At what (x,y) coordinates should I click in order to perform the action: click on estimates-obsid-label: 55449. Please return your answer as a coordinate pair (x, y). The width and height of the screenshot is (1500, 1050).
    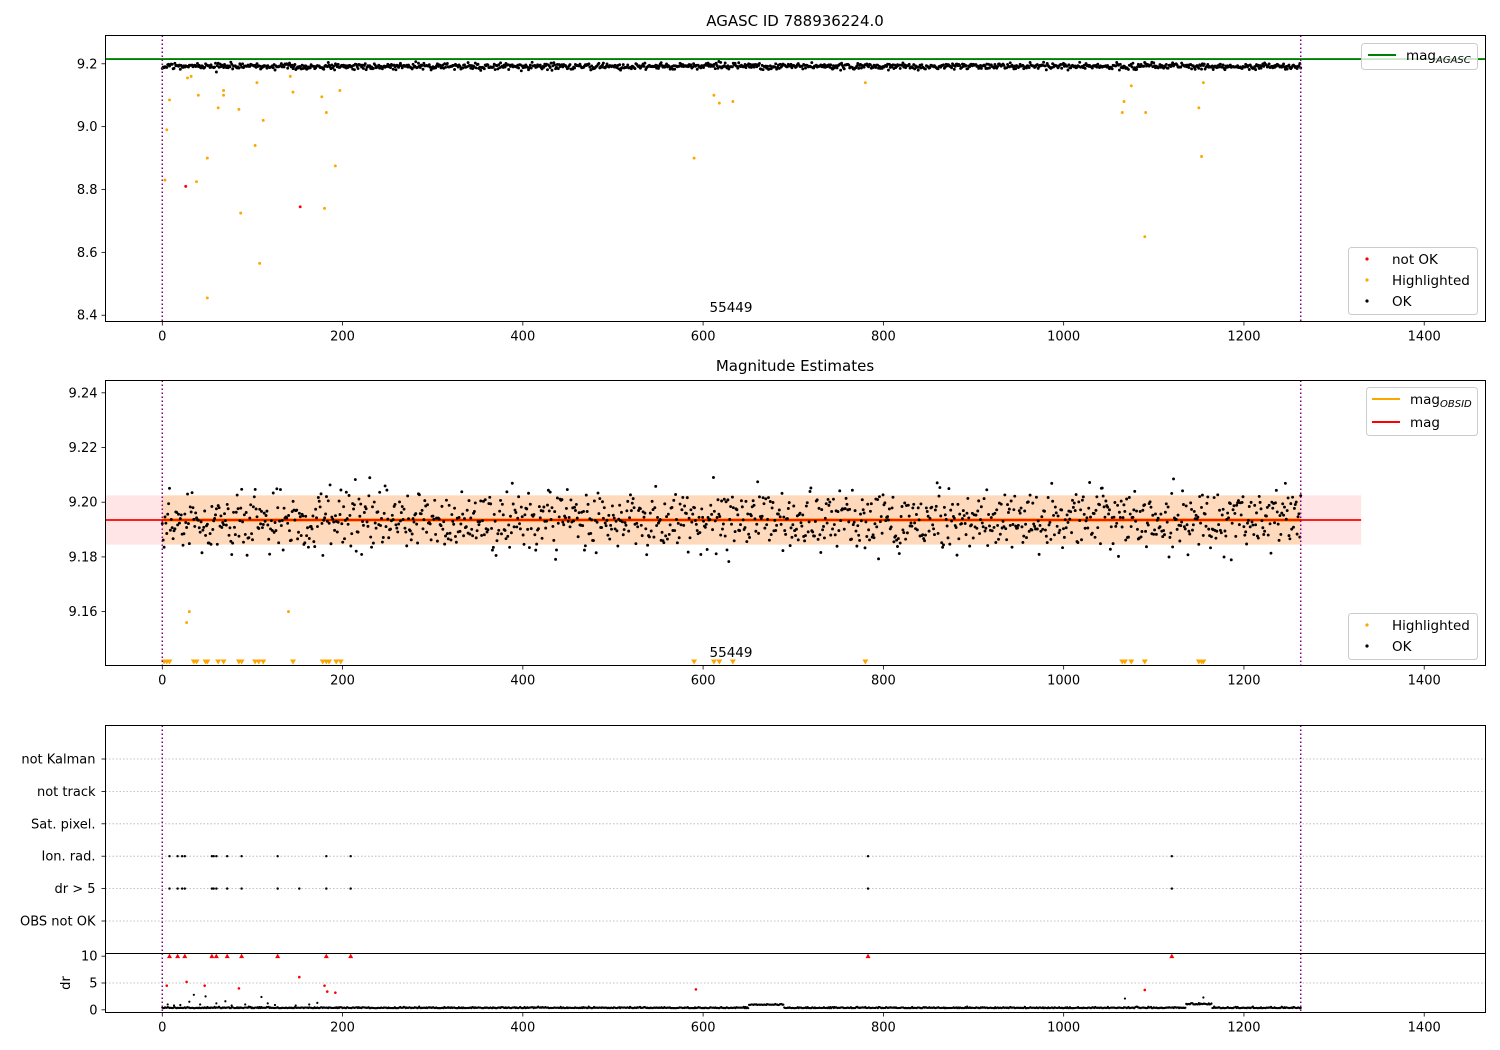
    Looking at the image, I should click on (731, 653).